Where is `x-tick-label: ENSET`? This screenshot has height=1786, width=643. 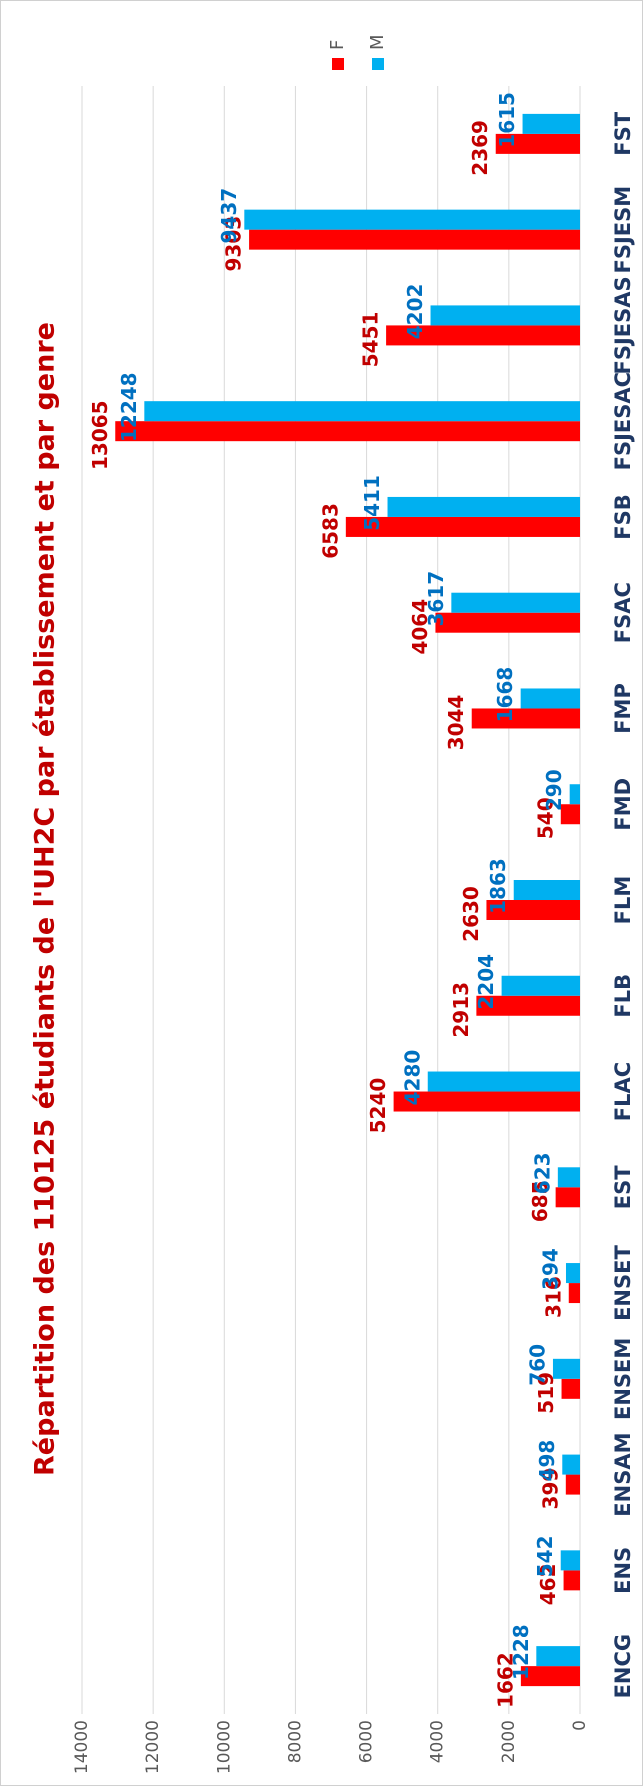 x-tick-label: ENSET is located at coordinates (623, 1283).